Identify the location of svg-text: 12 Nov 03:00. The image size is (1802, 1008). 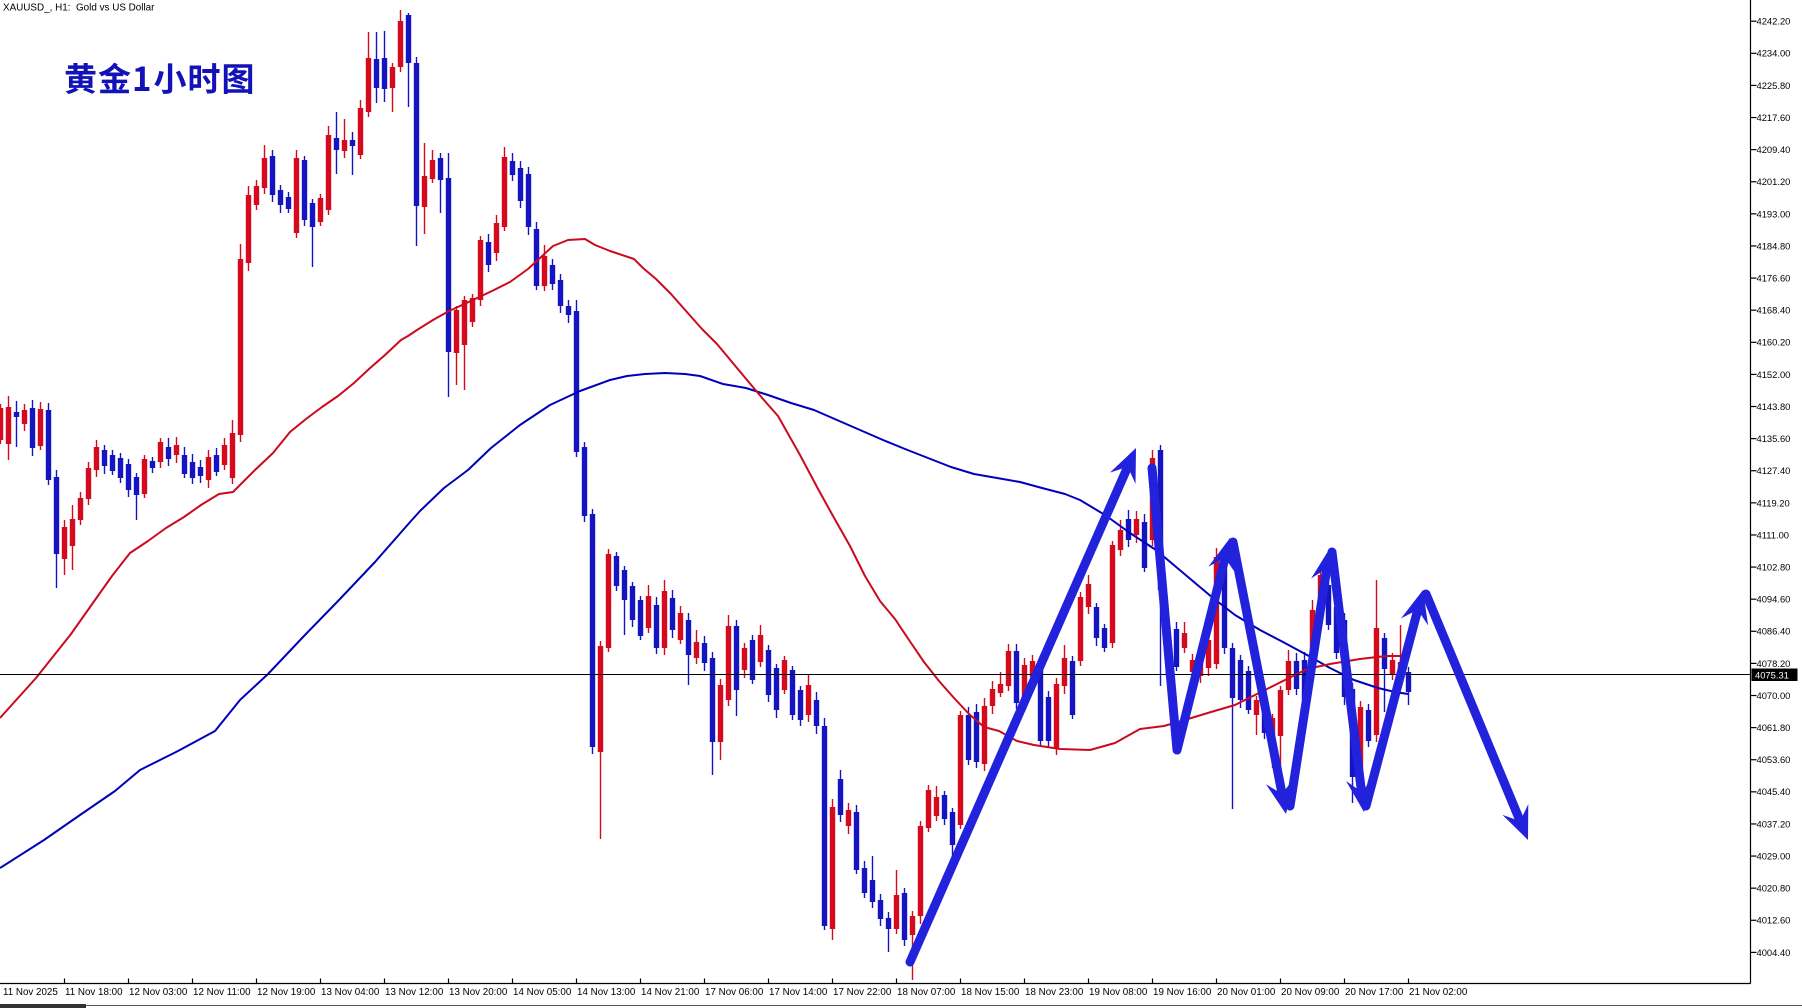
(158, 992).